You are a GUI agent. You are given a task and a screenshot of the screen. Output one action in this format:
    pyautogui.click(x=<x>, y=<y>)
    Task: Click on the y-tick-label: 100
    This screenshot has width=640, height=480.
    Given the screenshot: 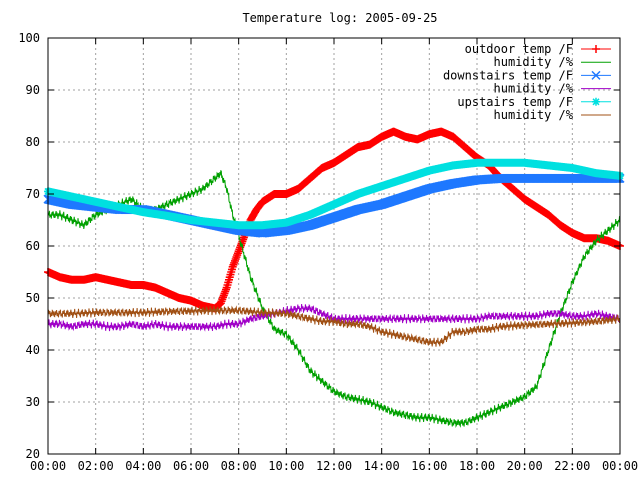 What is the action you would take?
    pyautogui.click(x=29, y=38)
    